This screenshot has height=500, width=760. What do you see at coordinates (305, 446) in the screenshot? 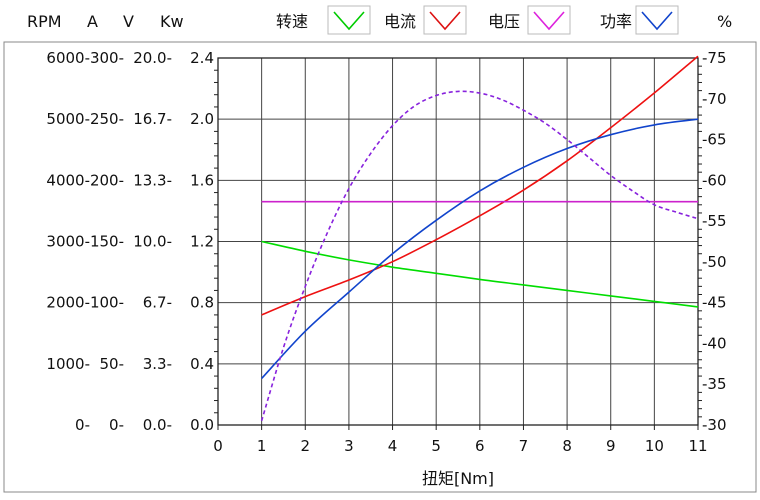
I see `x-tick-label: 2` at bounding box center [305, 446].